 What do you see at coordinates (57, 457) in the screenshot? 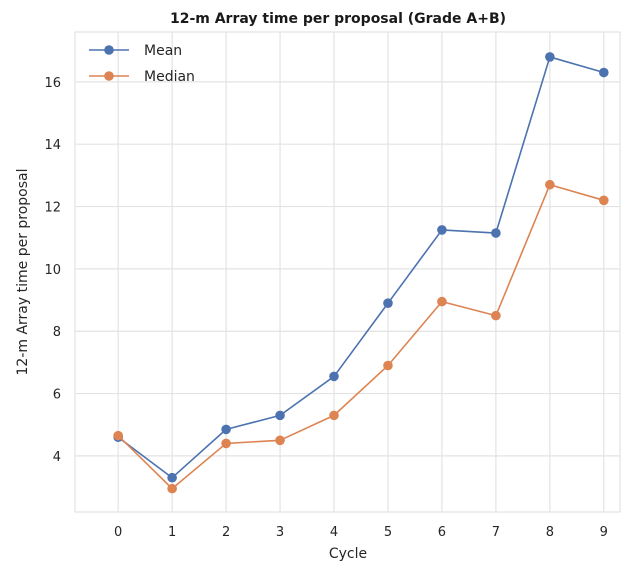
I see `y-tick-label: 4` at bounding box center [57, 457].